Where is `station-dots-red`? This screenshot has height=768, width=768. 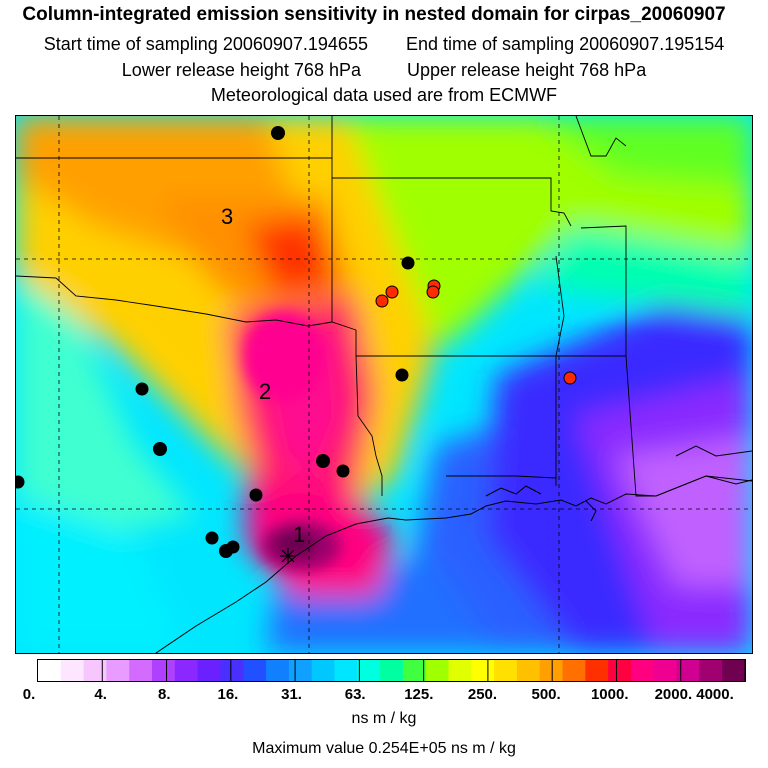
station-dots-red is located at coordinates (476, 332).